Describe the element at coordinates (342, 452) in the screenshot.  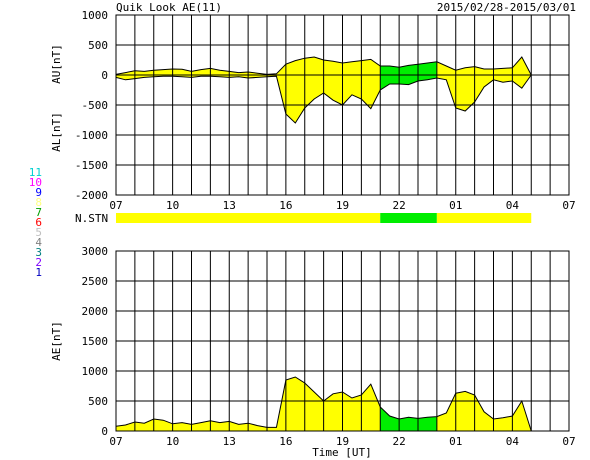
I see `x-axis-label: Time [UT]` at that location.